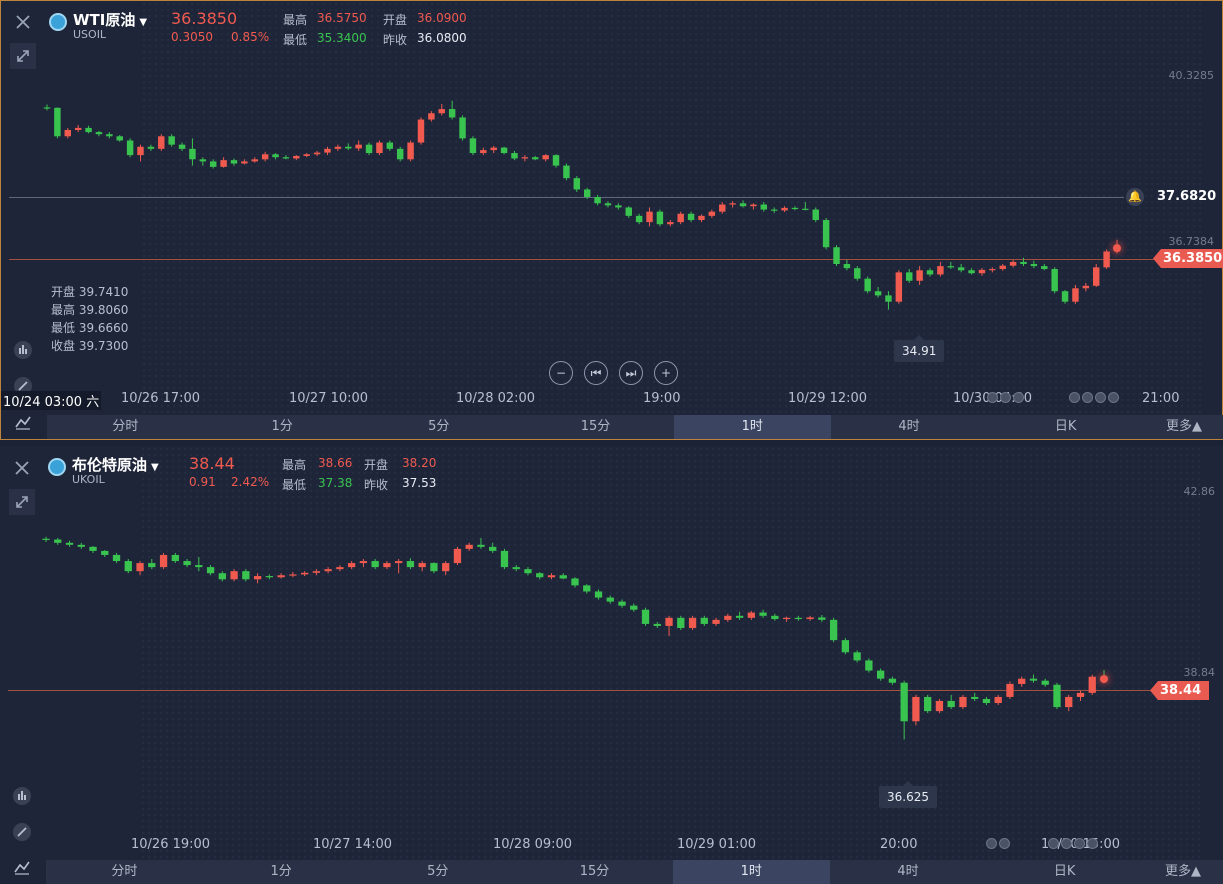 The width and height of the screenshot is (1223, 884). I want to click on time-label: 10/26 19:00, so click(171, 844).